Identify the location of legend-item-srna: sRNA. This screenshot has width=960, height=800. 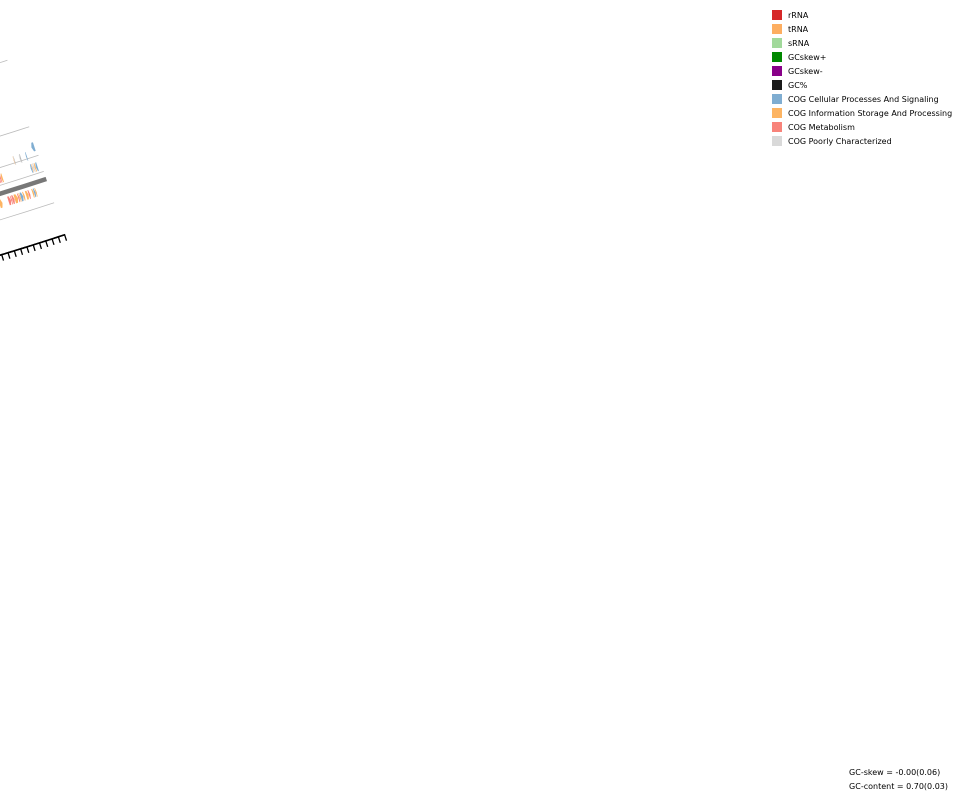
(862, 43).